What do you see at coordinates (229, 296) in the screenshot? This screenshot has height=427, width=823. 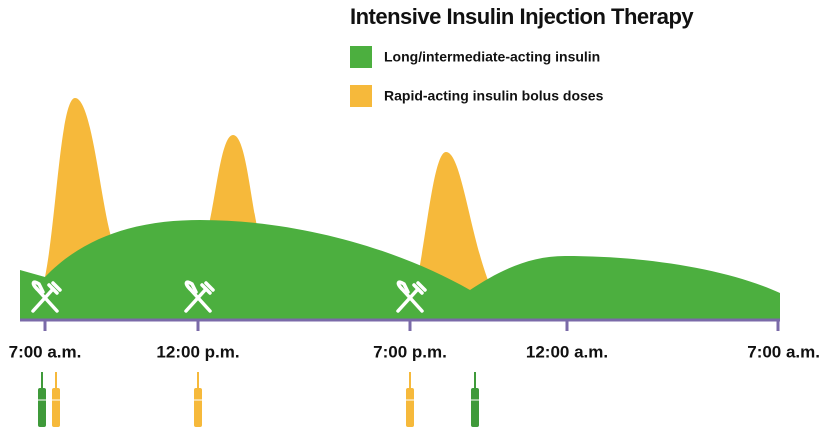 I see `meal-icons` at bounding box center [229, 296].